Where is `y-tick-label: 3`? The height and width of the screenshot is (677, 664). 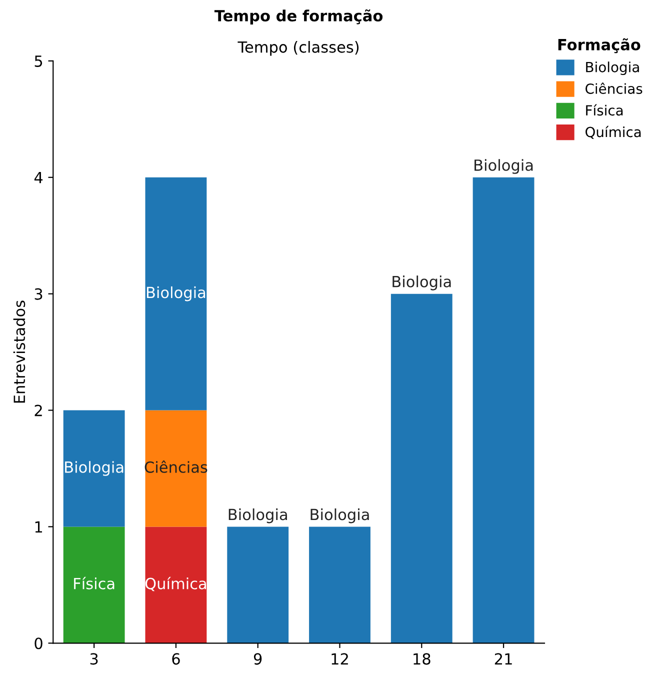 y-tick-label: 3 is located at coordinates (38, 294).